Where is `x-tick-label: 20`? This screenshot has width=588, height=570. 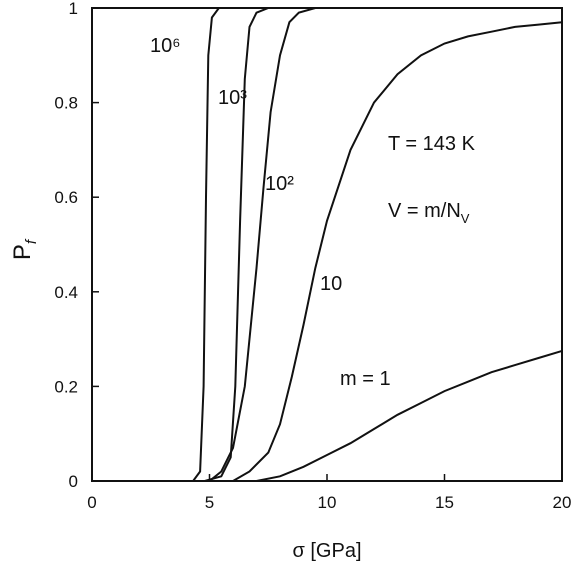 x-tick-label: 20 is located at coordinates (562, 502).